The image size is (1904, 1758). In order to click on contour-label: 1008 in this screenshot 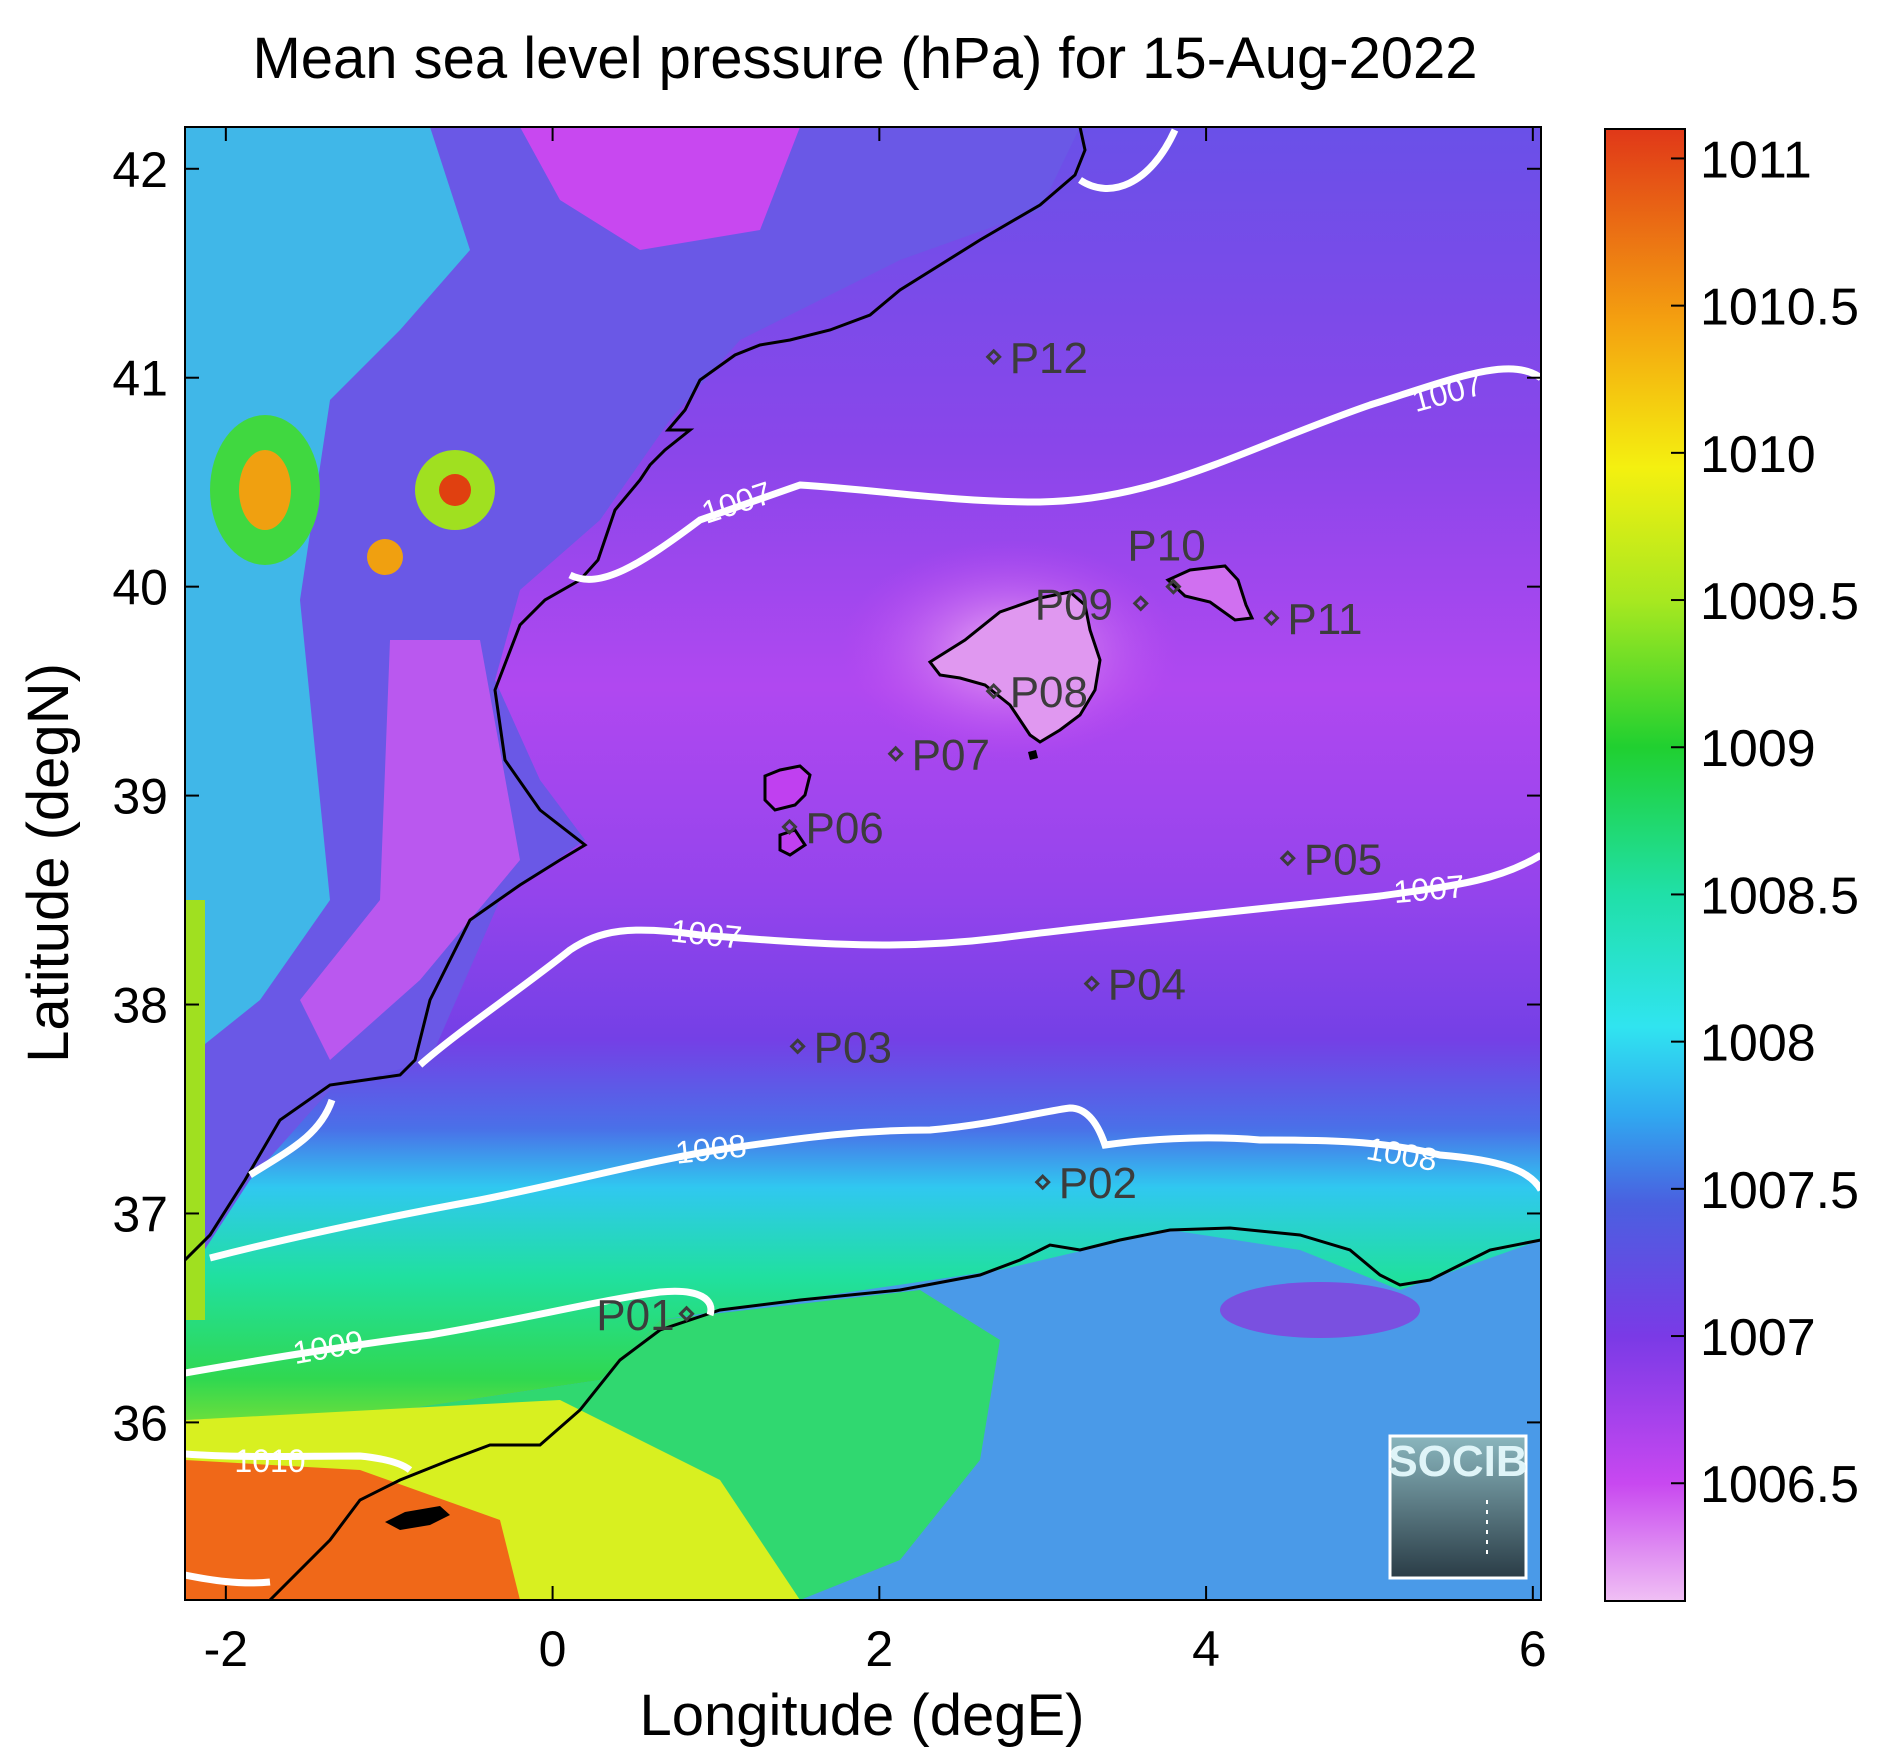, I will do `click(711, 1148)`.